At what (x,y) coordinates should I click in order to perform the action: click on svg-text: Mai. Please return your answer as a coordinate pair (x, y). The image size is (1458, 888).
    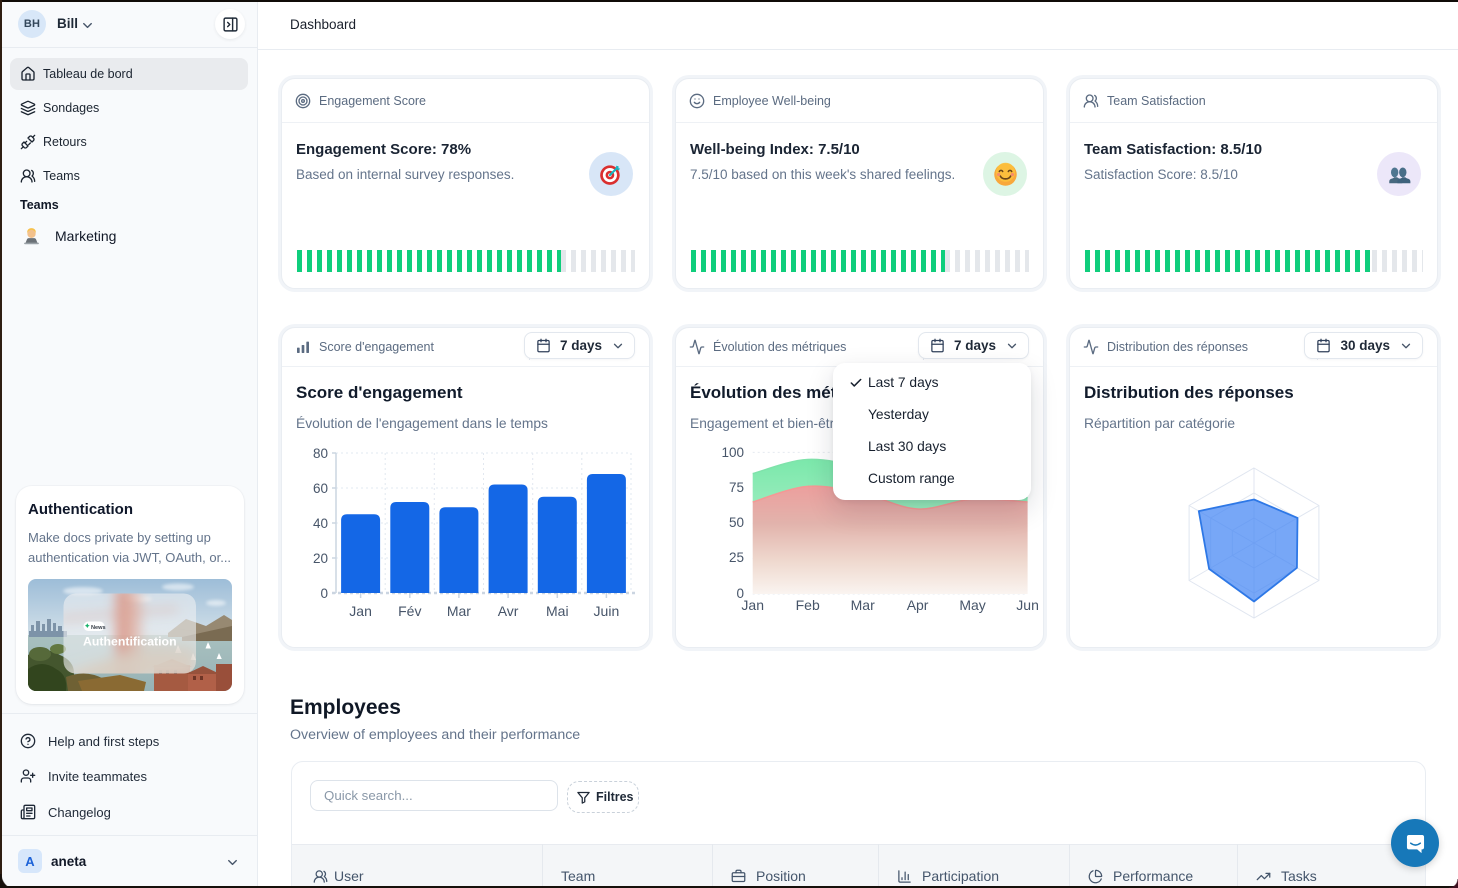
    Looking at the image, I should click on (557, 611).